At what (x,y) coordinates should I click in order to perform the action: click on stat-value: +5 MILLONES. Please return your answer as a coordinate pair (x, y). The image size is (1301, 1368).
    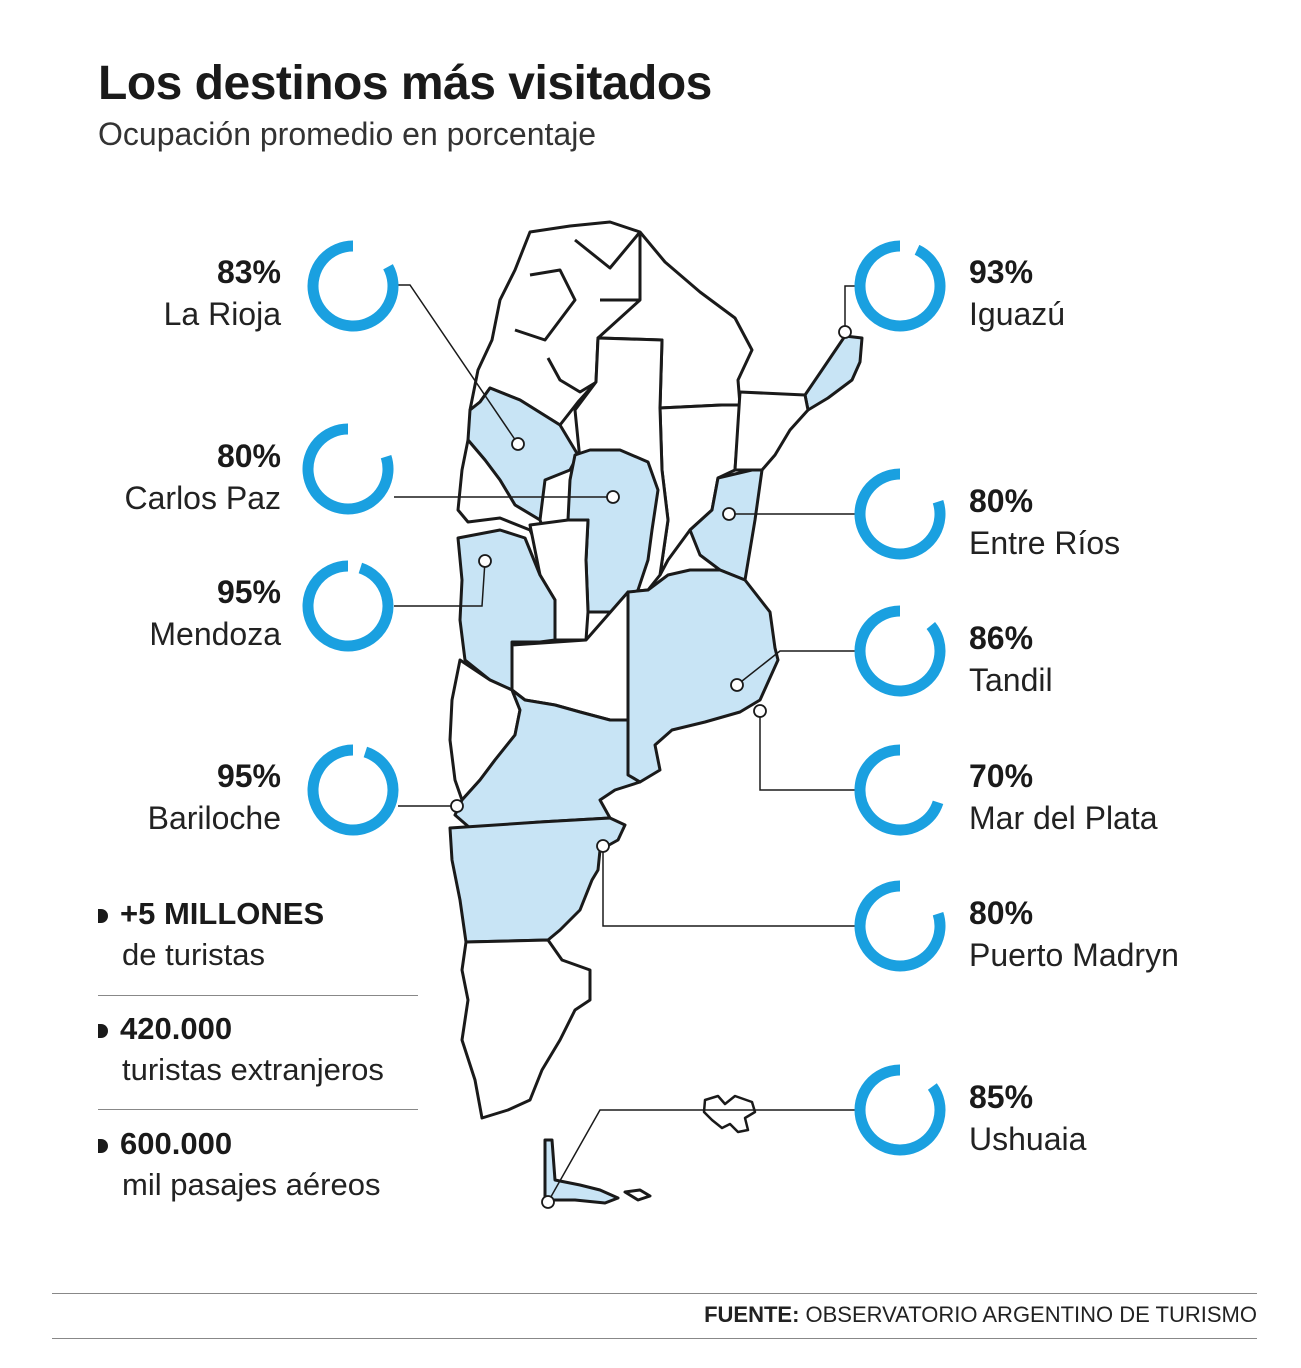
    Looking at the image, I should click on (222, 913).